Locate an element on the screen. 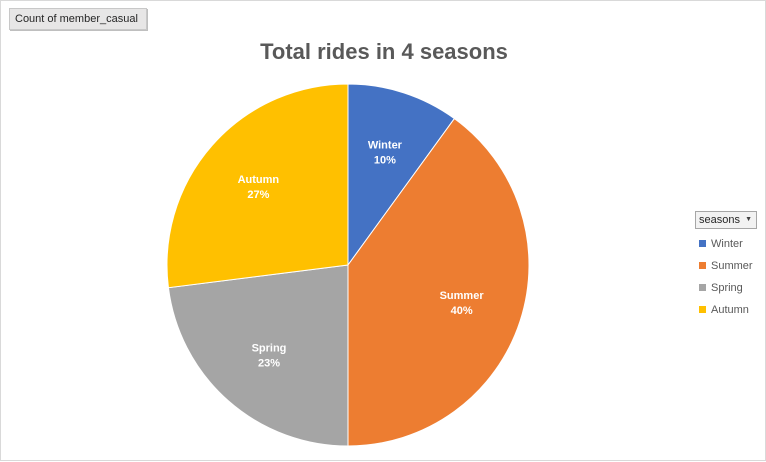 This screenshot has height=462, width=766. legend: seasons ▼ Winter Summer Spring Autumn is located at coordinates (726, 266).